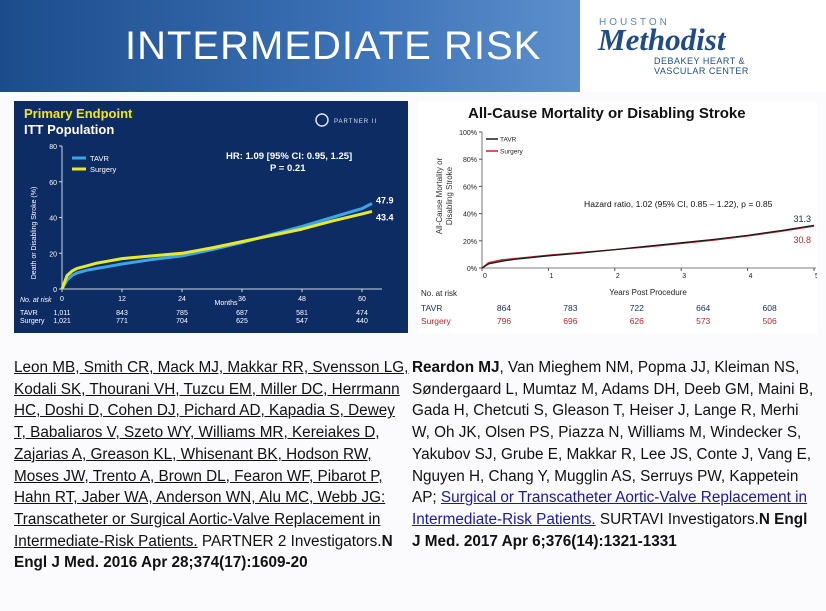 Image resolution: width=826 pixels, height=611 pixels. Describe the element at coordinates (216, 249) in the screenshot. I see `series-line-surgery` at that location.